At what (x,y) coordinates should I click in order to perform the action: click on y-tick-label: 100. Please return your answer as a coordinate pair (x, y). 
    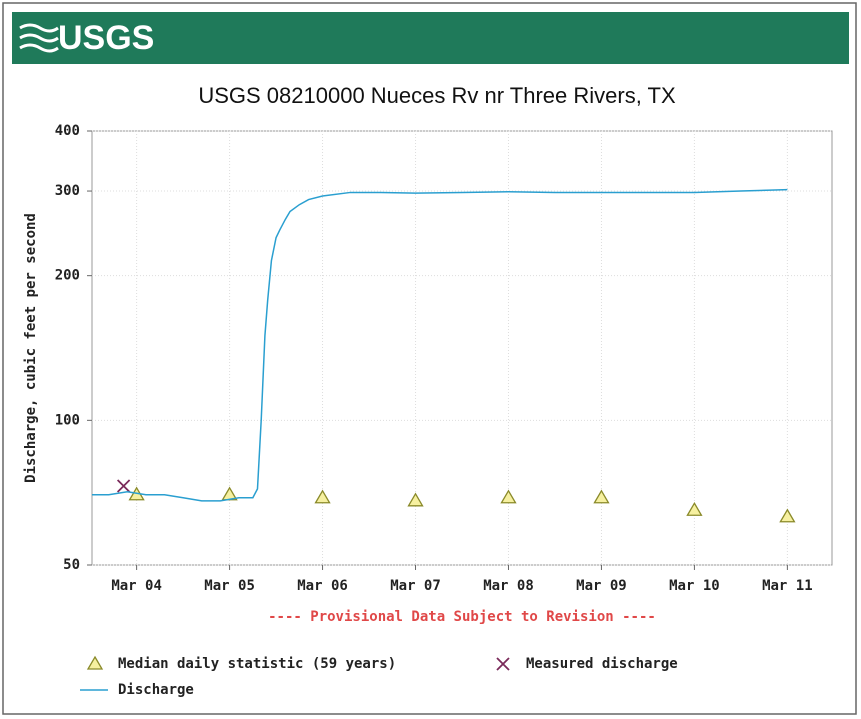
    Looking at the image, I should click on (67, 420).